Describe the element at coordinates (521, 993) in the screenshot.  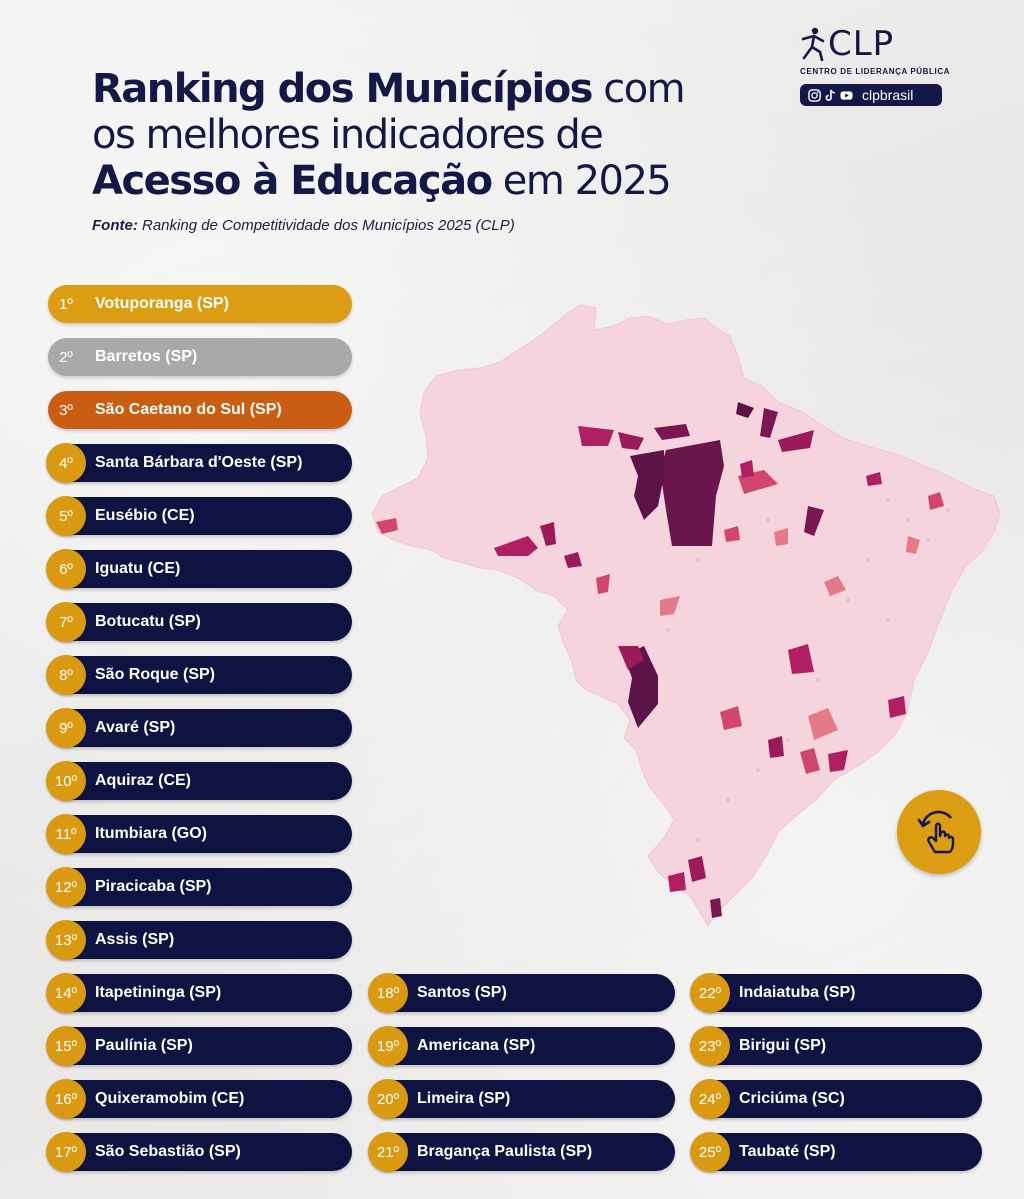
I see `ranking-item: 18º Santos (SP)` at that location.